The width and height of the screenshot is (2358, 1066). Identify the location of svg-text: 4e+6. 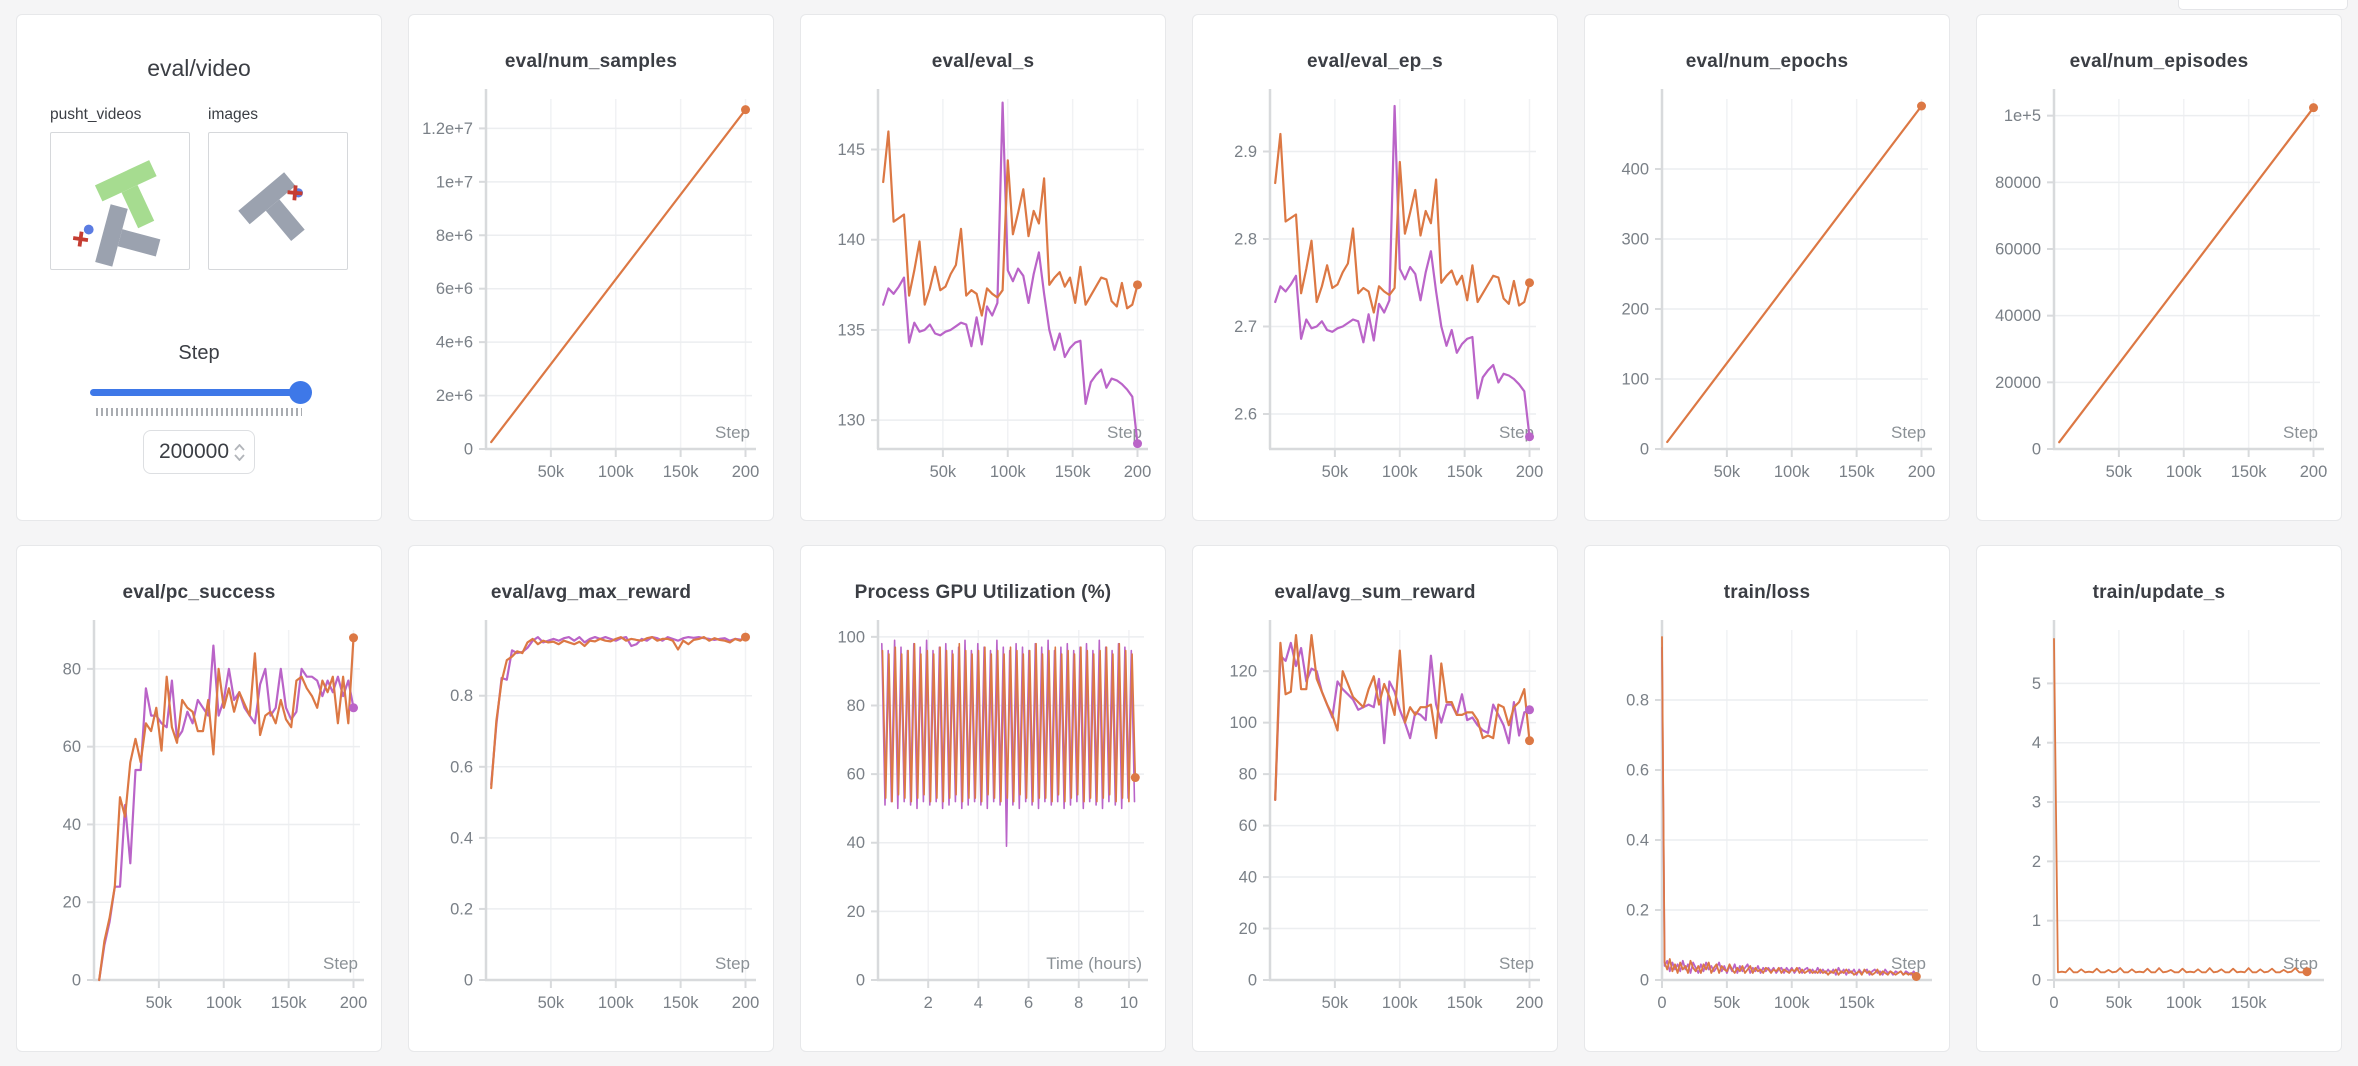
(454, 343).